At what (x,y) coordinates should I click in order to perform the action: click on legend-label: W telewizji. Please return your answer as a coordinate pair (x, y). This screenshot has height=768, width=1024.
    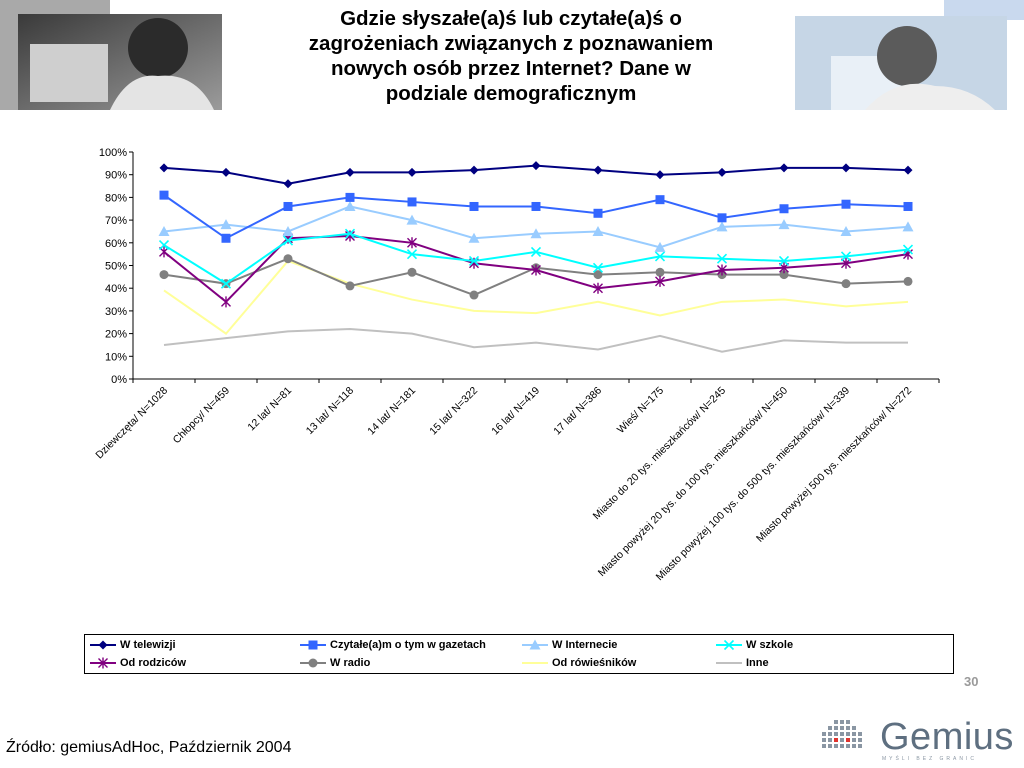
    Looking at the image, I should click on (148, 645).